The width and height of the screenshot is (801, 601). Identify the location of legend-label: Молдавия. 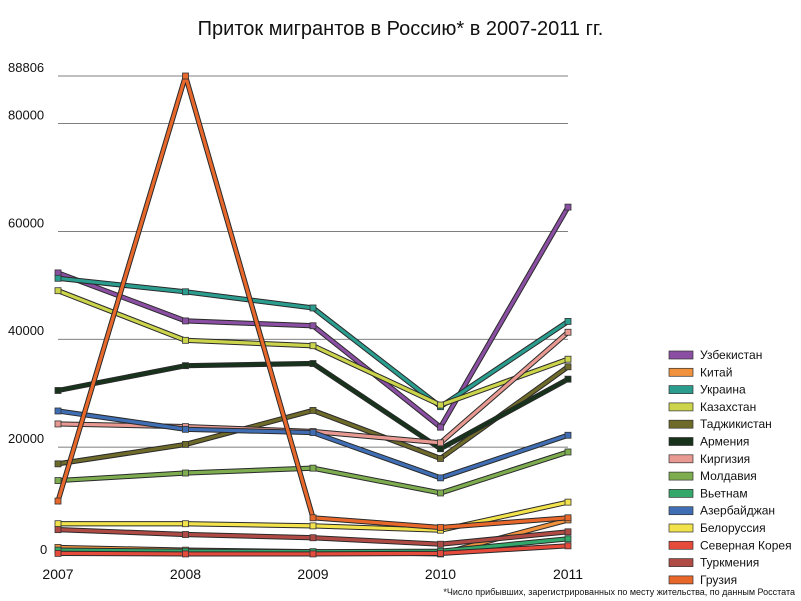
(728, 476).